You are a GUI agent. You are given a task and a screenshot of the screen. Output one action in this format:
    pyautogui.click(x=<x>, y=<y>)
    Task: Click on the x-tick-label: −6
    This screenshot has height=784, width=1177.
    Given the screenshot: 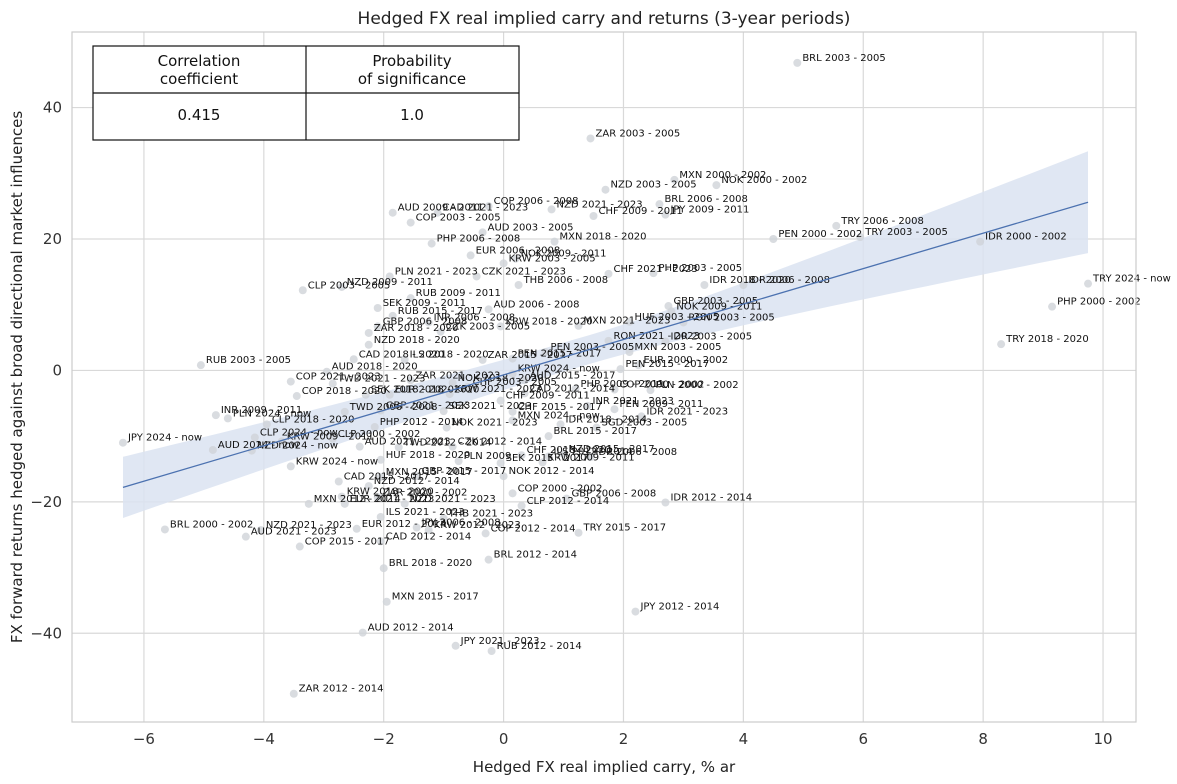 What is the action you would take?
    pyautogui.click(x=144, y=739)
    